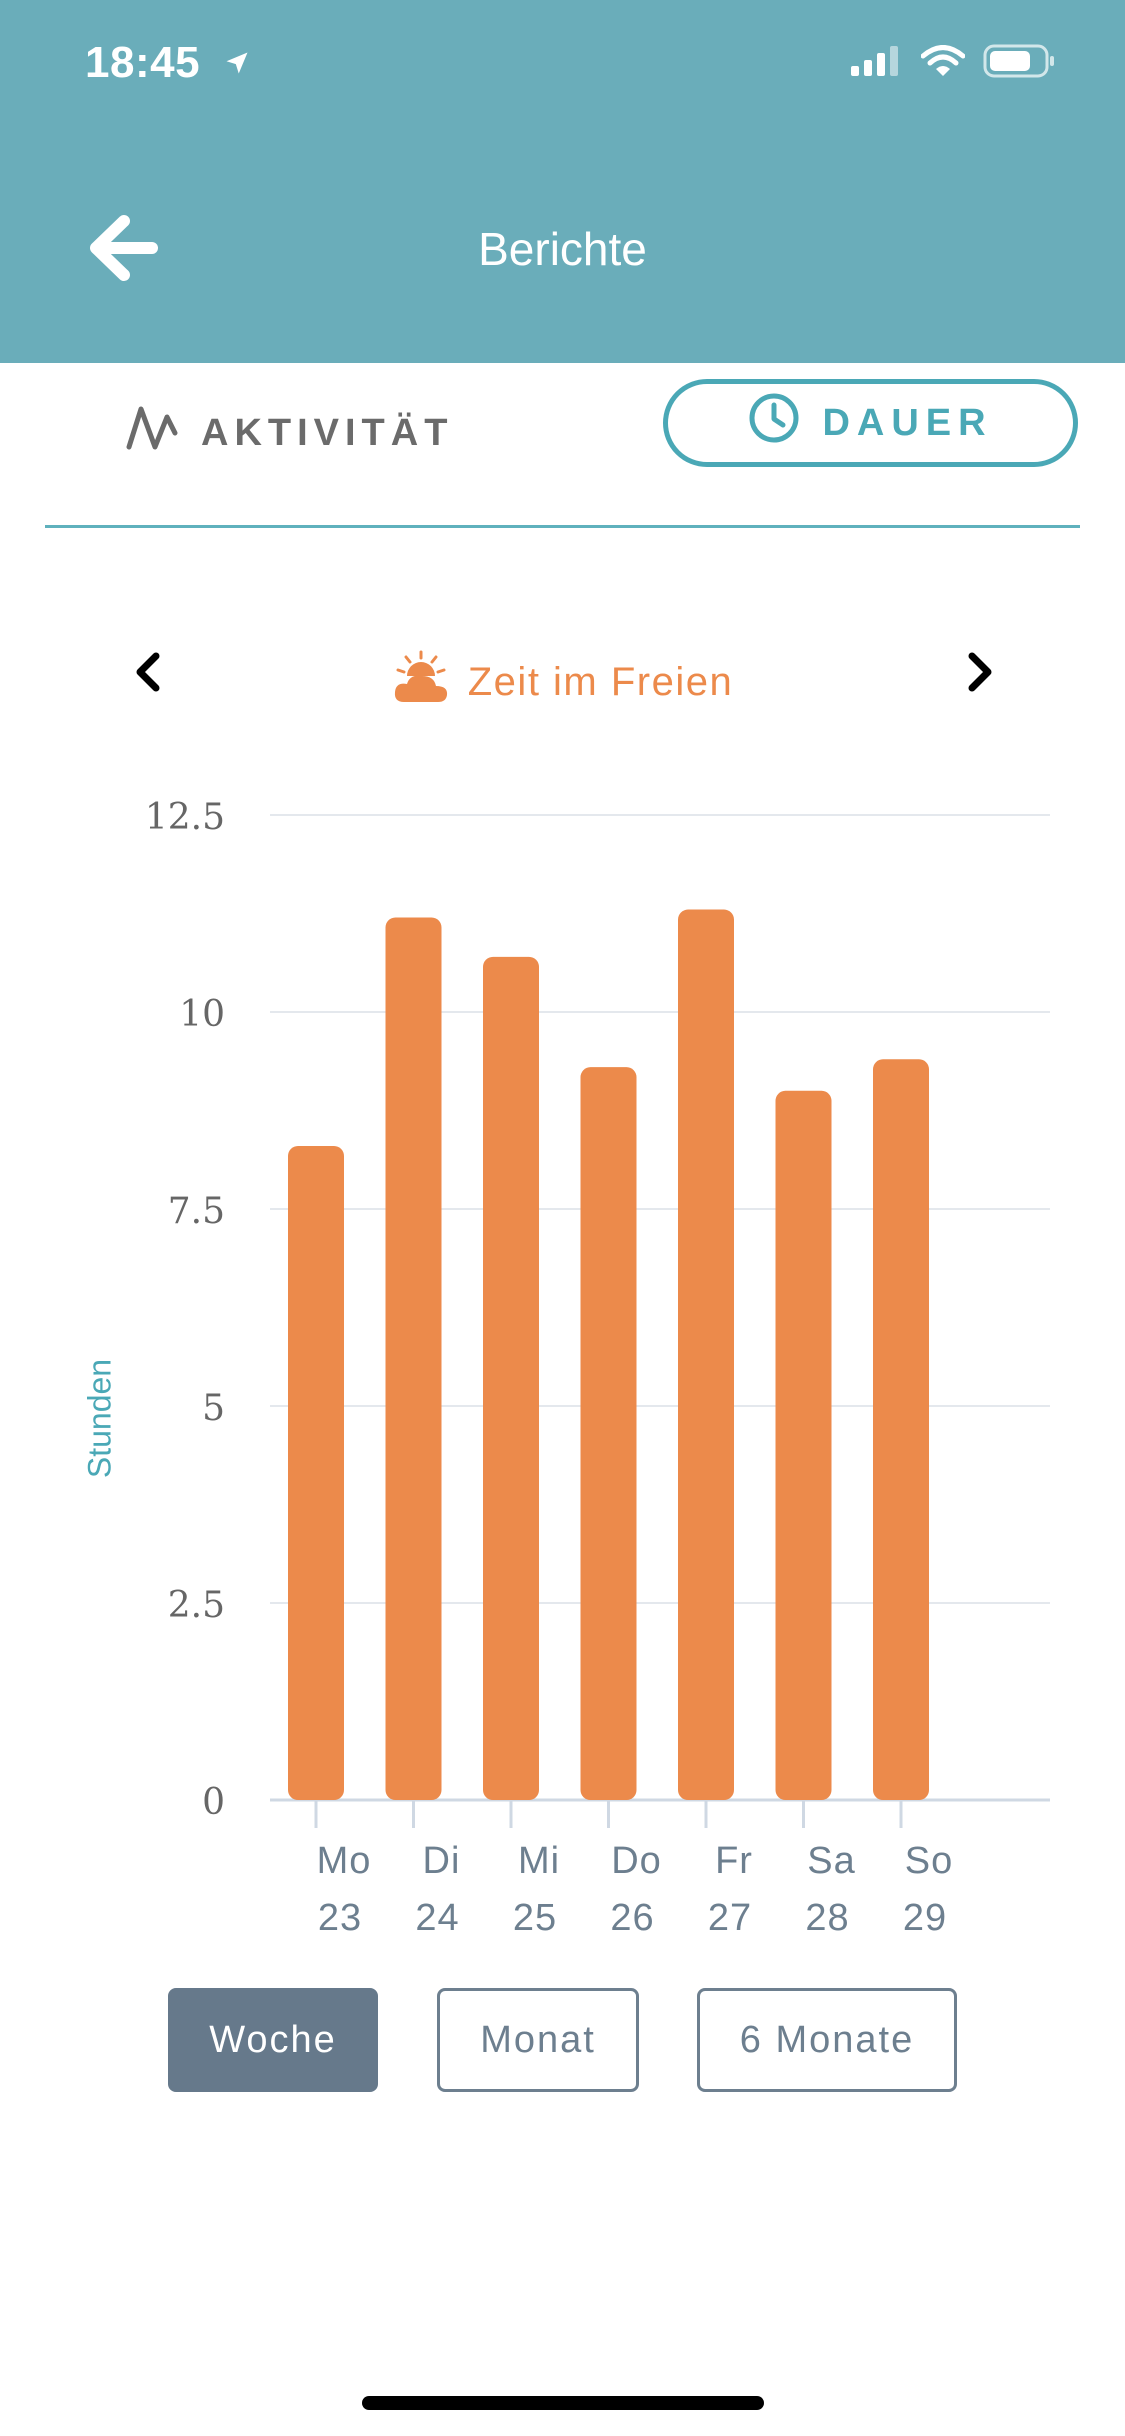  I want to click on tab-duration: DAUER, so click(870, 423).